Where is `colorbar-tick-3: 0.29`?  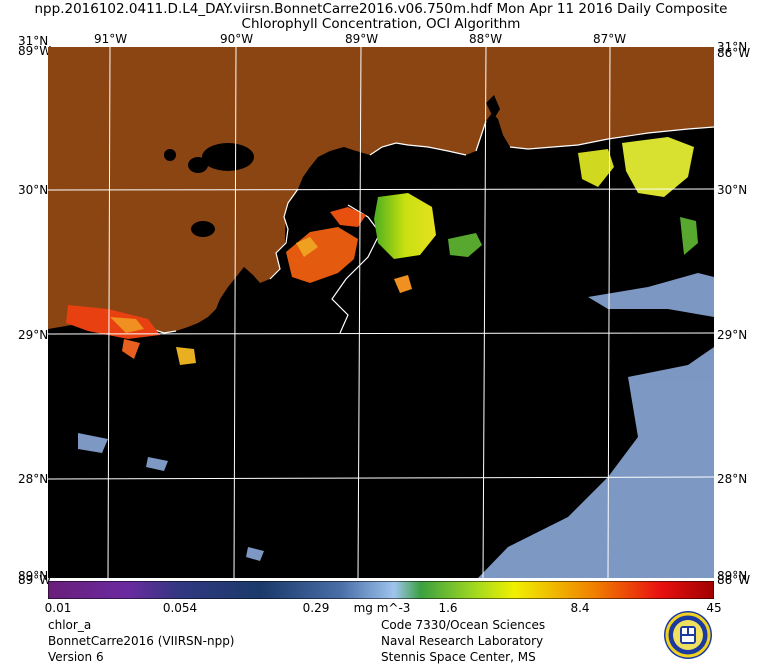
colorbar-tick-3: 0.29 is located at coordinates (316, 608).